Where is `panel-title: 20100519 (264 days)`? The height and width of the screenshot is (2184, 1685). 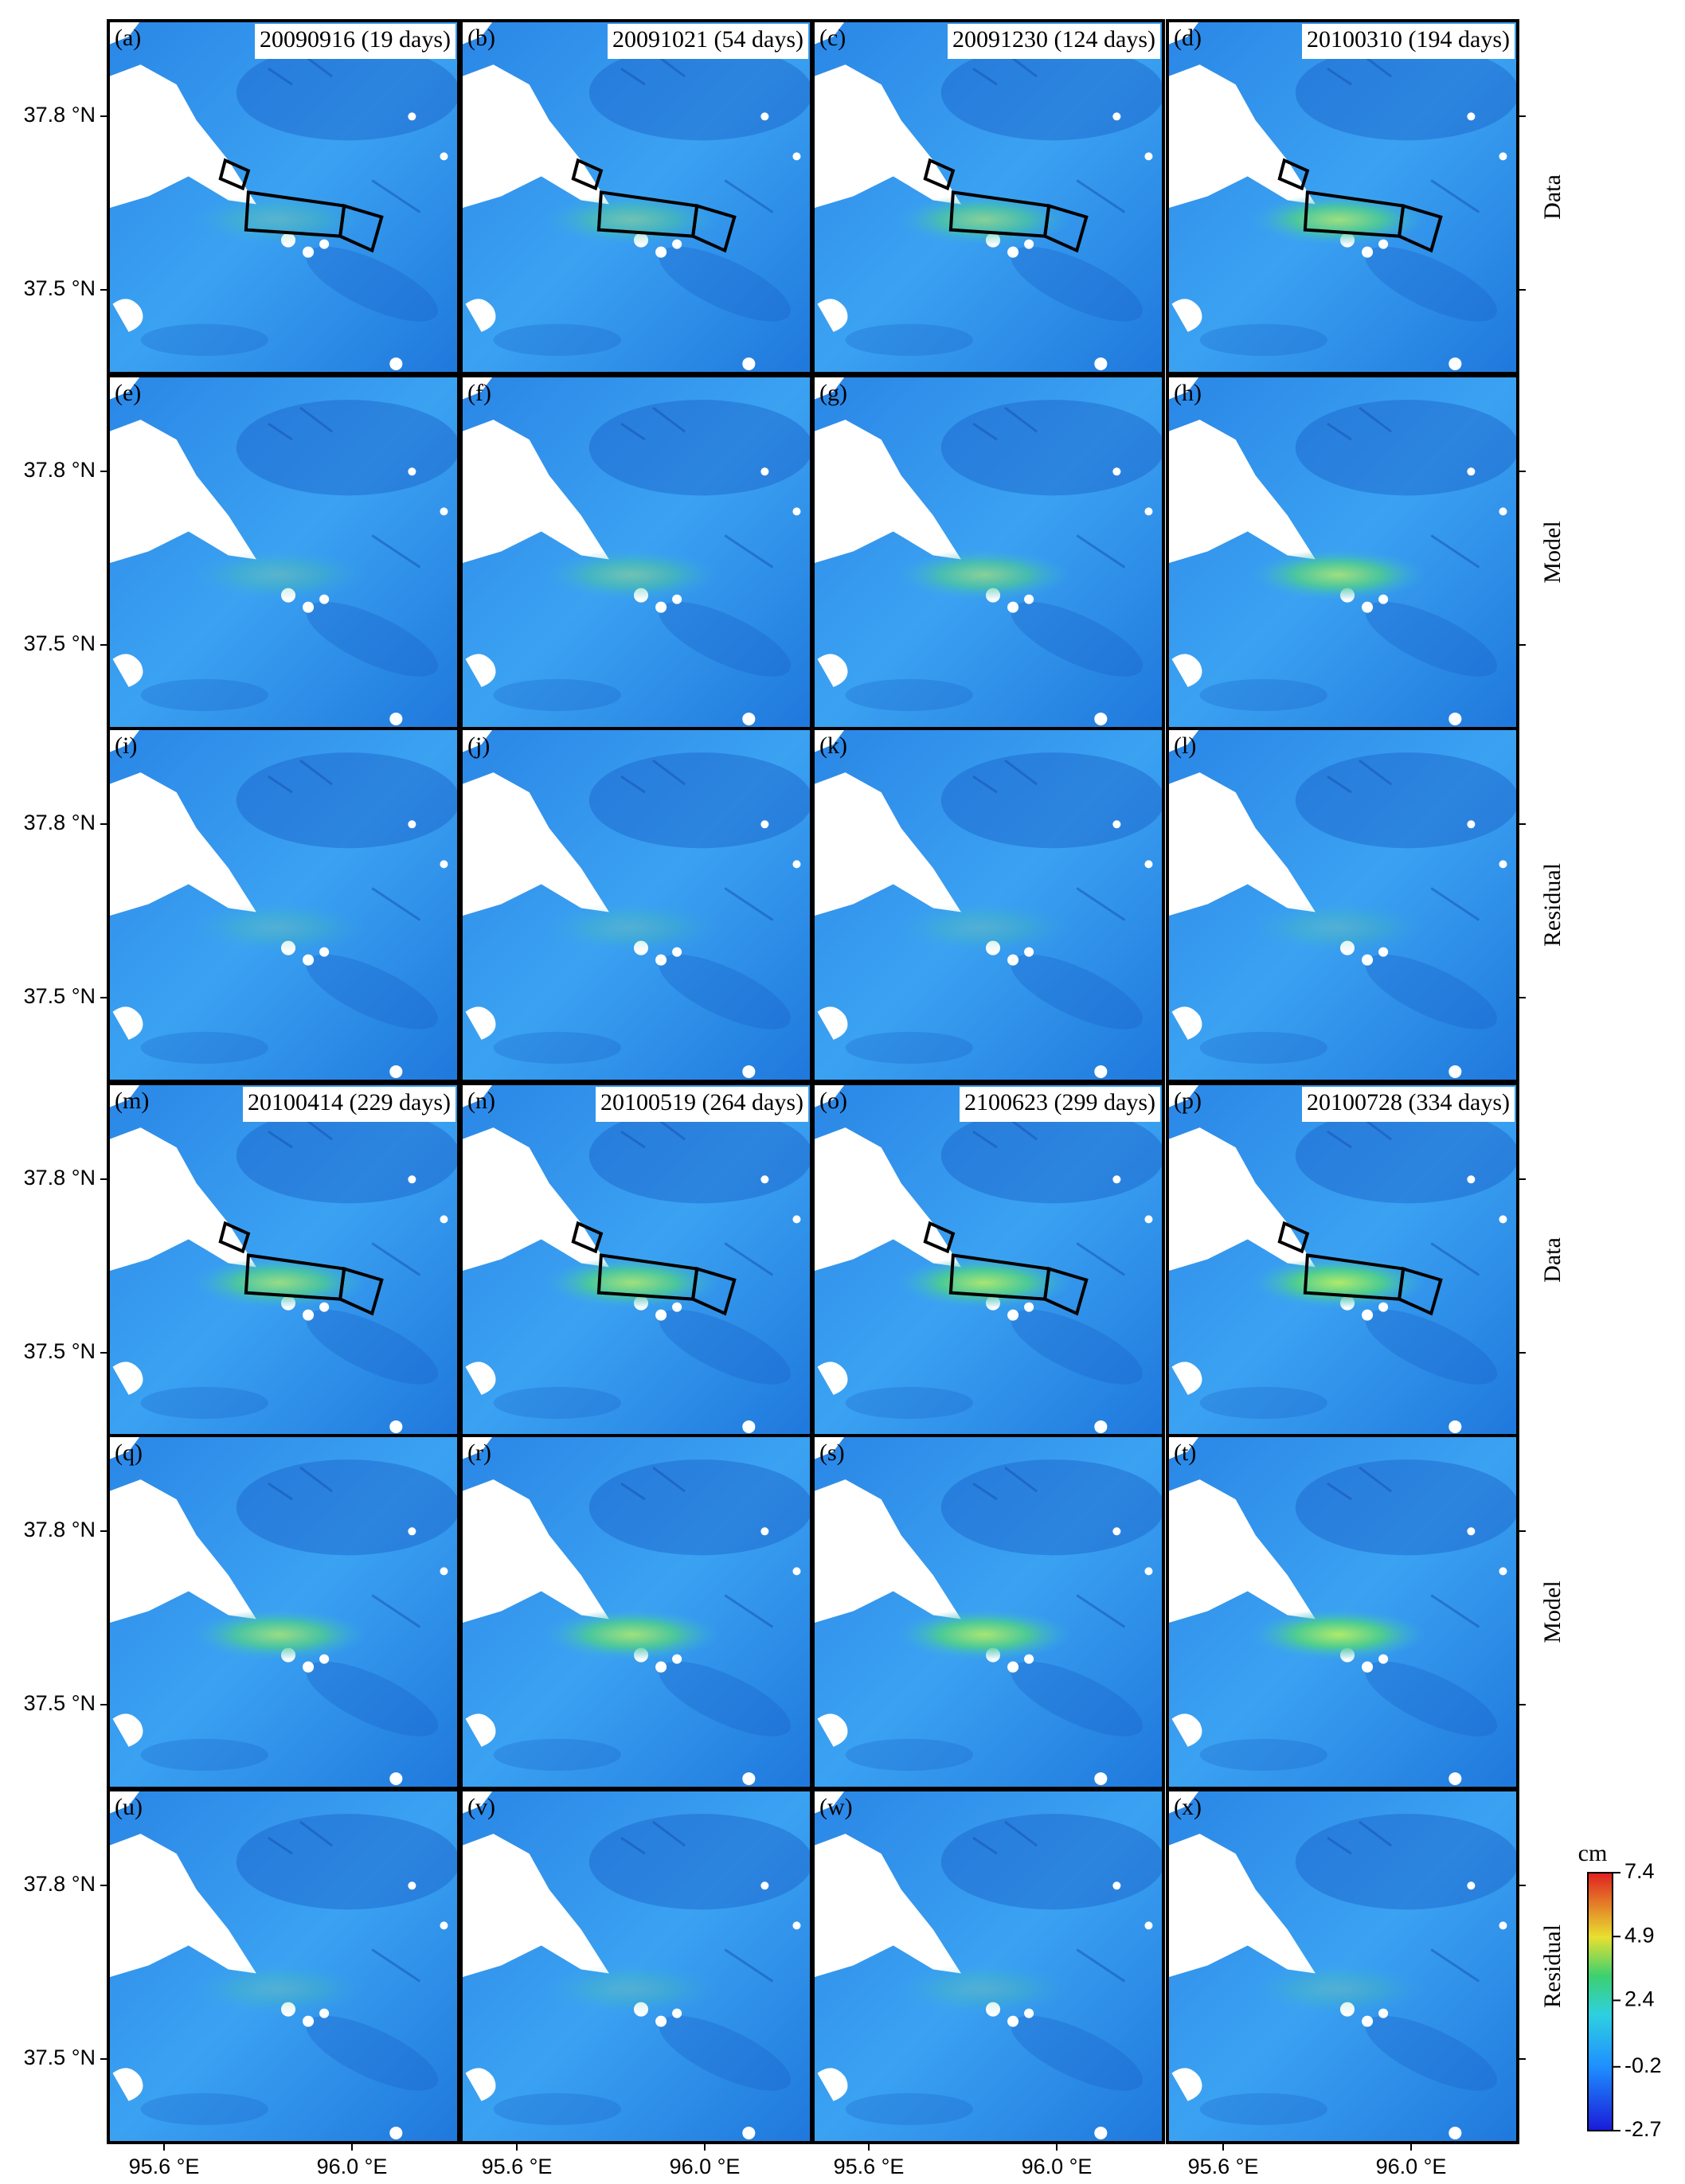 panel-title: 20100519 (264 days) is located at coordinates (701, 1102).